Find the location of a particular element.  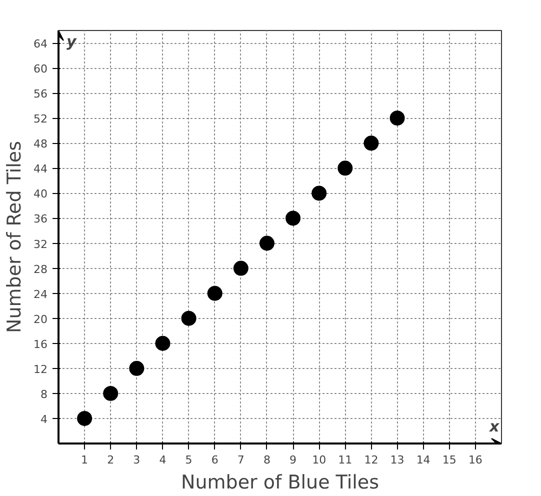

y-tick-label: 44 is located at coordinates (41, 169).